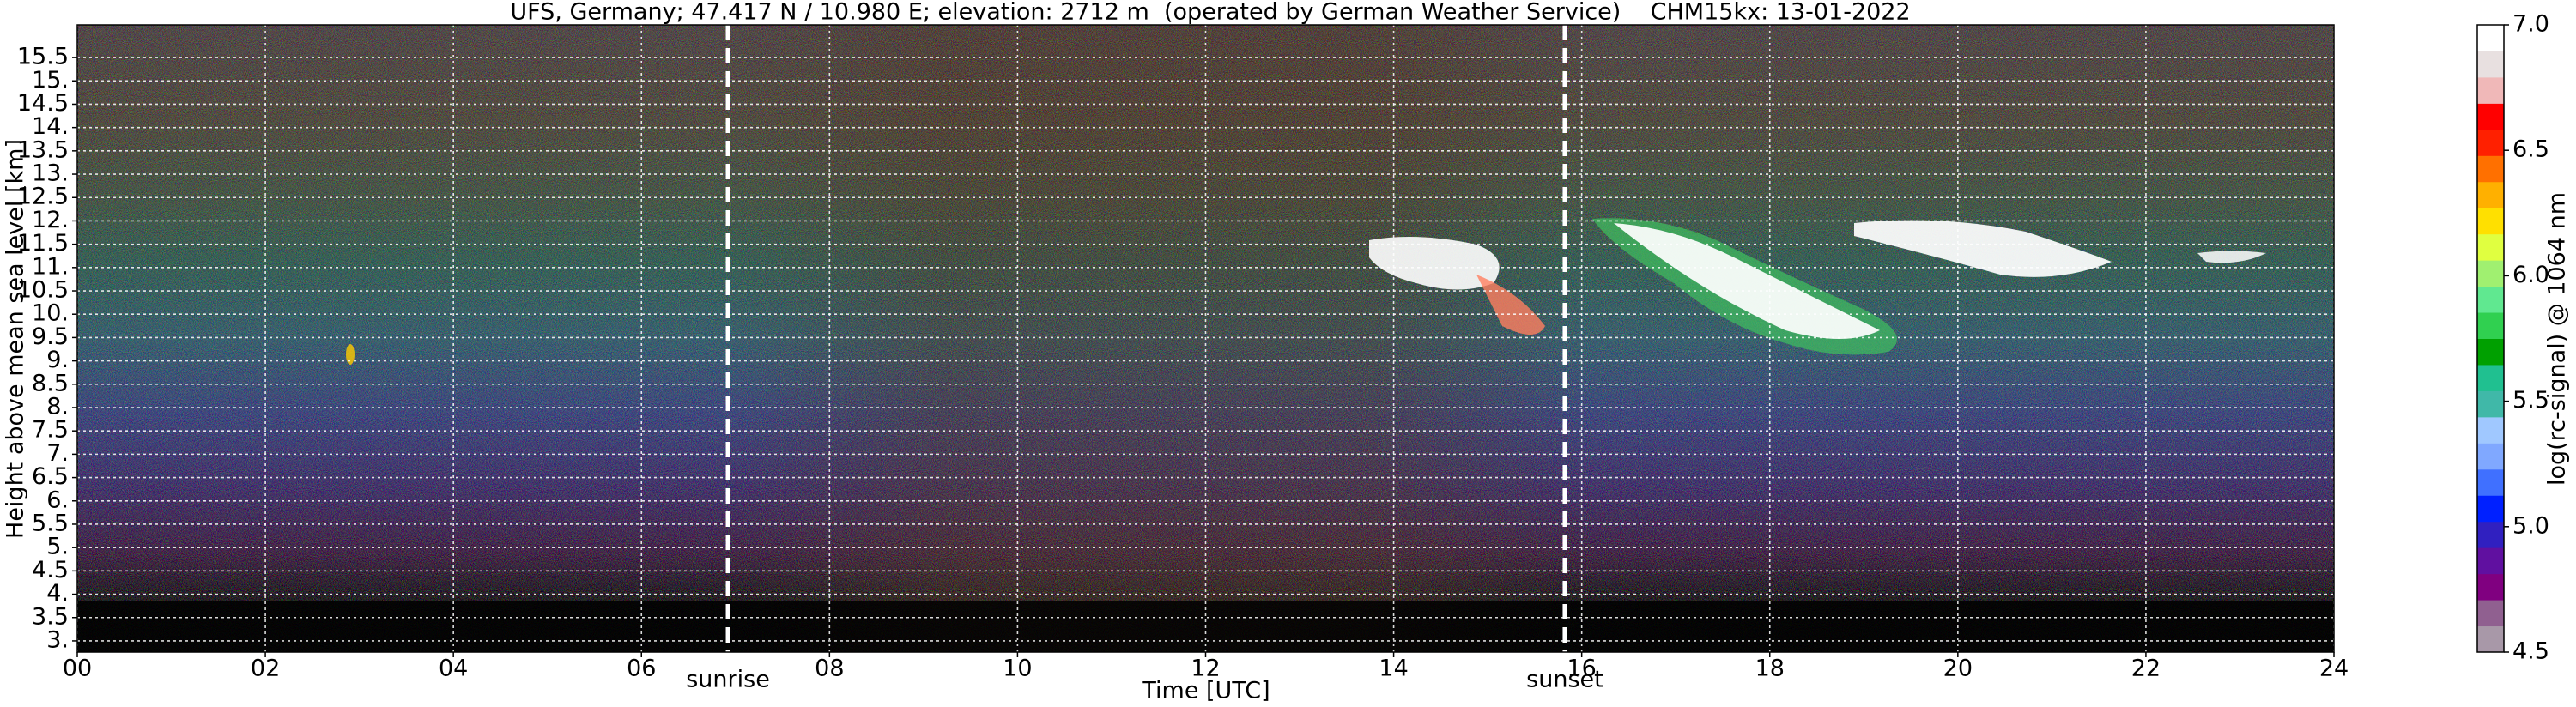  Describe the element at coordinates (50, 314) in the screenshot. I see `y-tick-label: 10.` at that location.